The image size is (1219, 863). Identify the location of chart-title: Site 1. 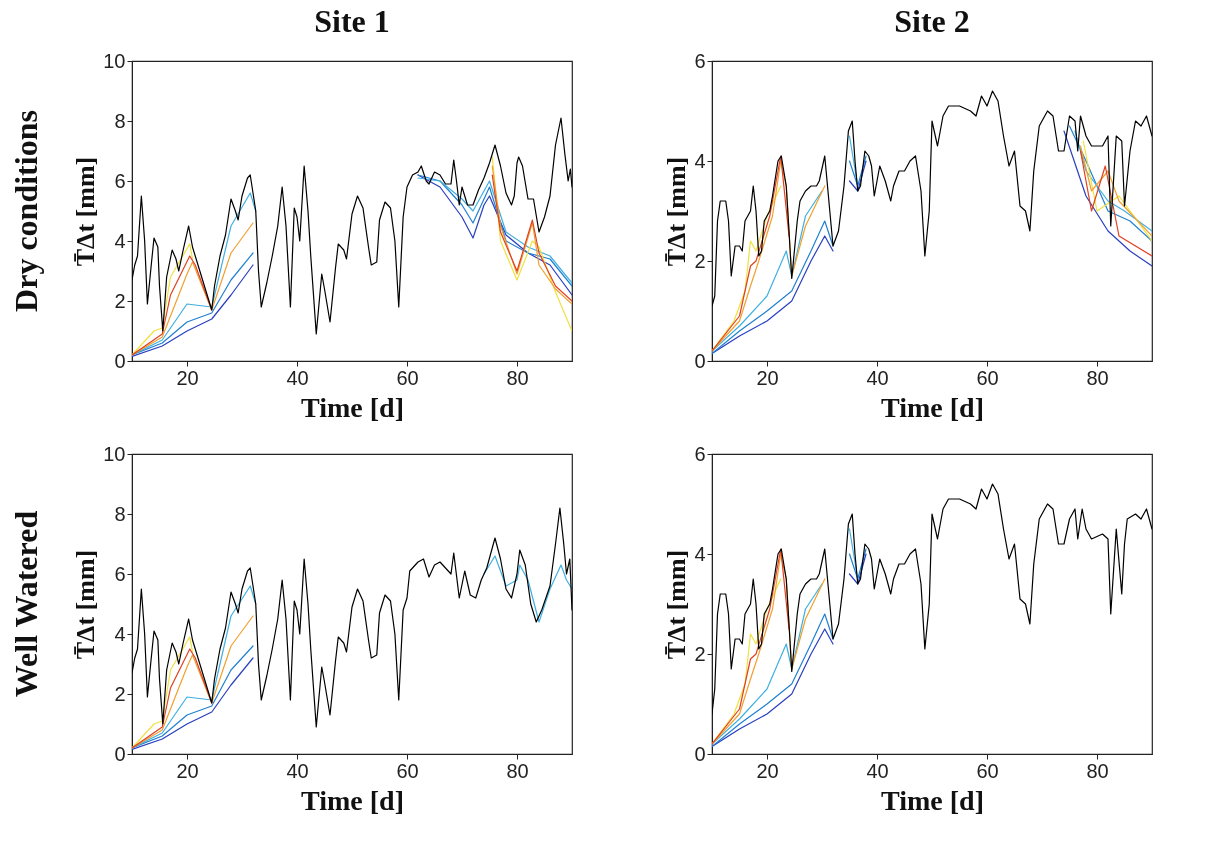
(352, 21).